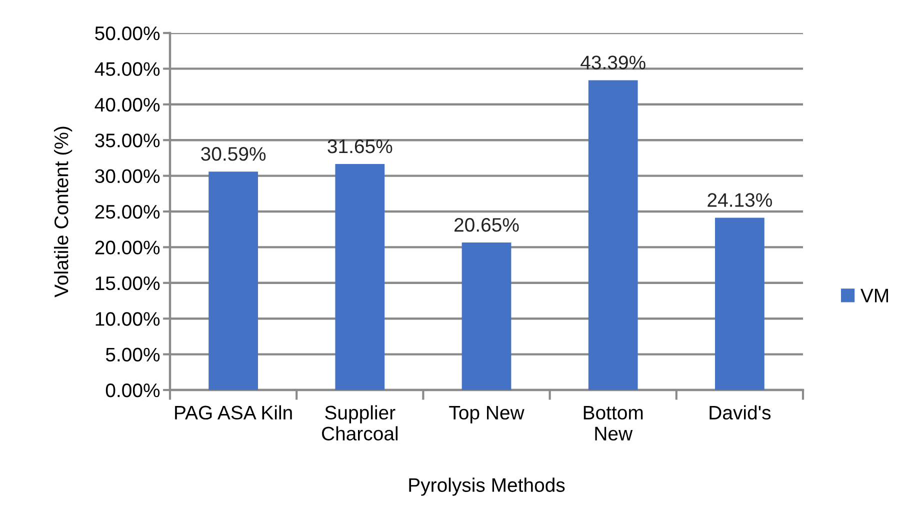  Describe the element at coordinates (128, 319) in the screenshot. I see `y-tick-label: 10.00%` at that location.